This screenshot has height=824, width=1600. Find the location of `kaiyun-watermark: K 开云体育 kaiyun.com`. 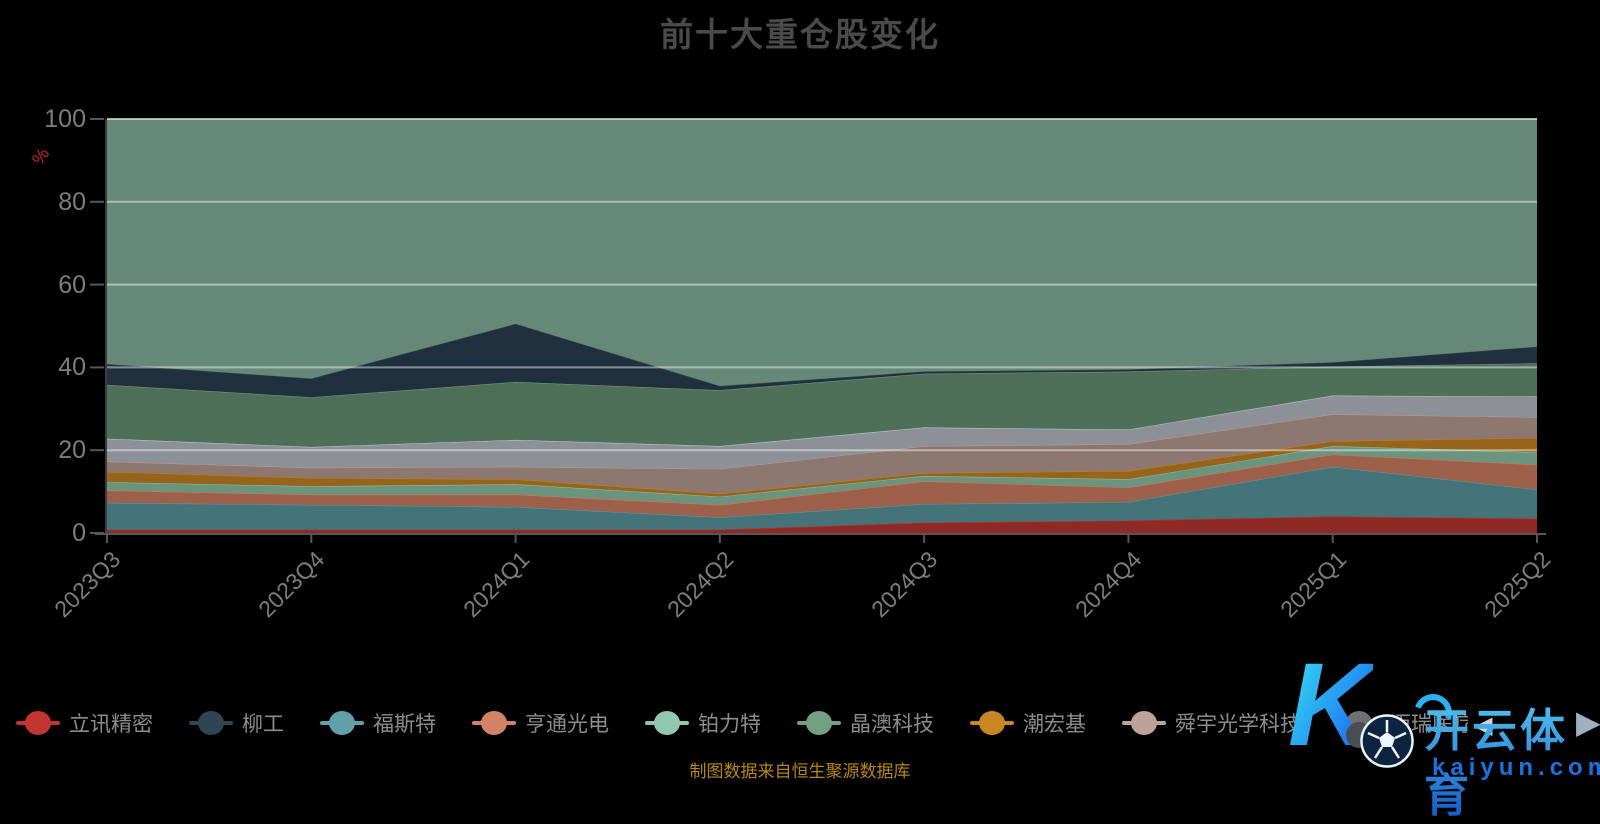

kaiyun-watermark: K 开云体育 kaiyun.com is located at coordinates (1444, 733).